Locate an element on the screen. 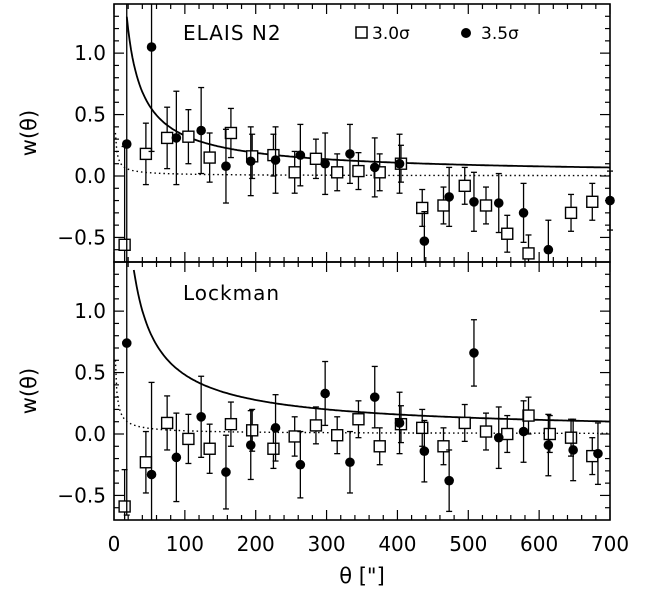 The image size is (646, 592). x-tick-label: 600 is located at coordinates (539, 544).